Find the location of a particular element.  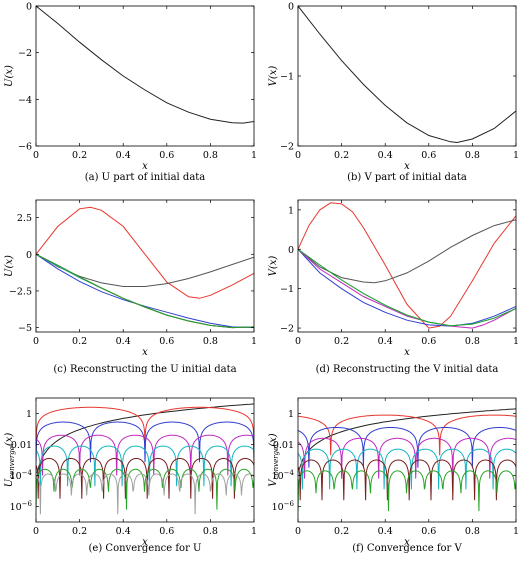

y-tick-label: 2.5 is located at coordinates (24, 218).